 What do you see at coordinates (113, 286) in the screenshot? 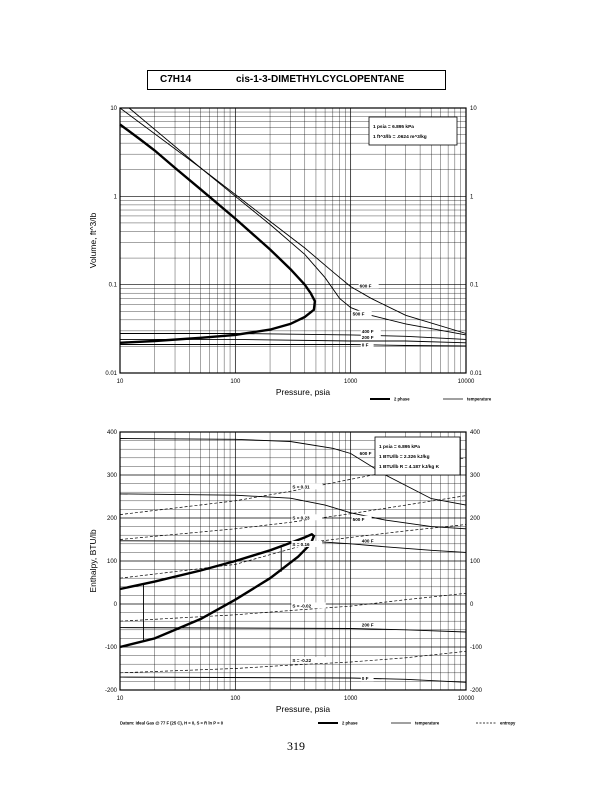
I see `y-tick-label: 0.1` at bounding box center [113, 286].